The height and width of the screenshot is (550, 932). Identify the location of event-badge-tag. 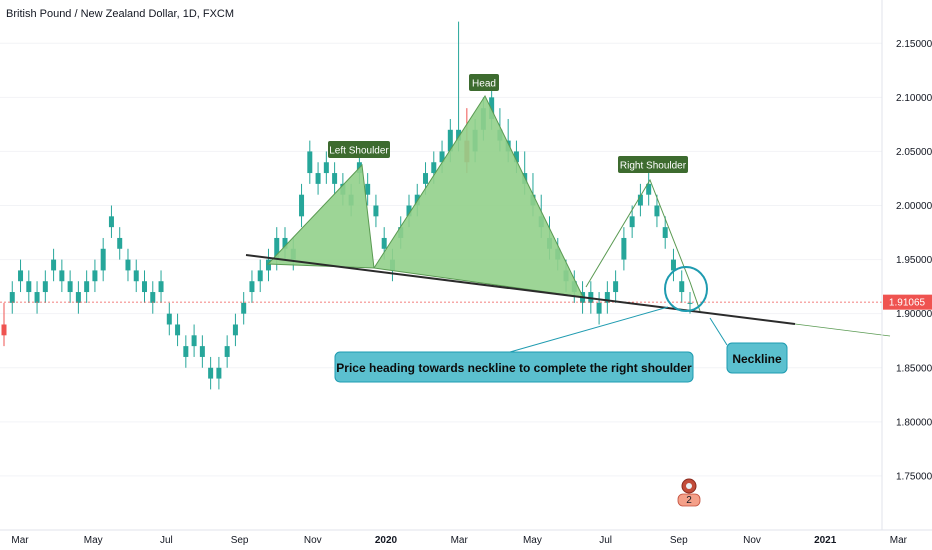
(689, 500).